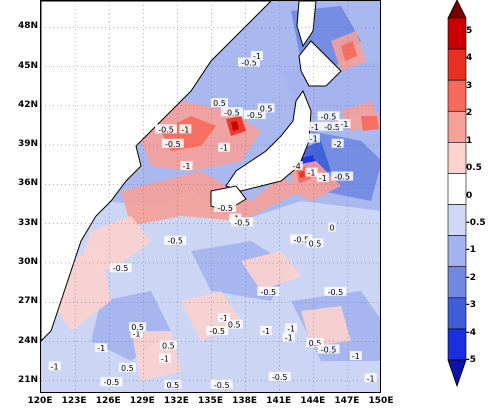 The image size is (499, 408). What do you see at coordinates (474, 168) in the screenshot?
I see `colorbar-tick-label: 0.5` at bounding box center [474, 168].